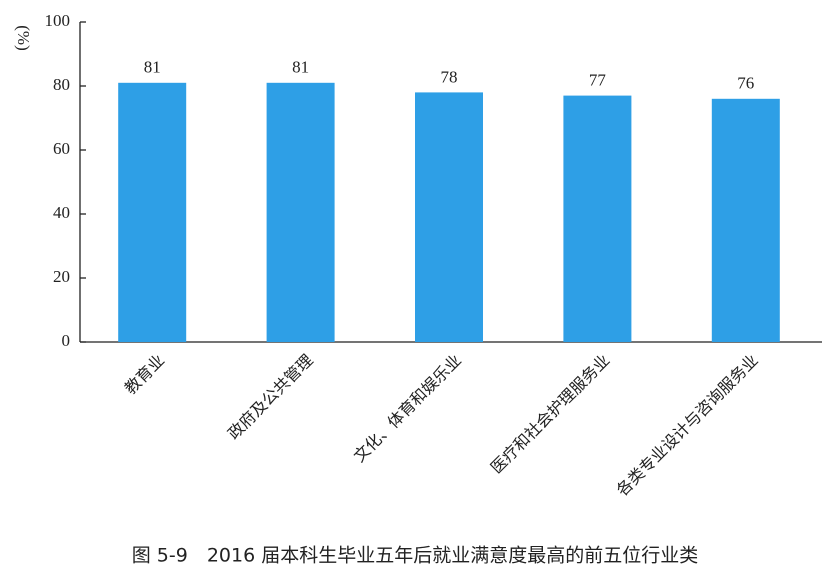  I want to click on value-label: 76, so click(745, 83).